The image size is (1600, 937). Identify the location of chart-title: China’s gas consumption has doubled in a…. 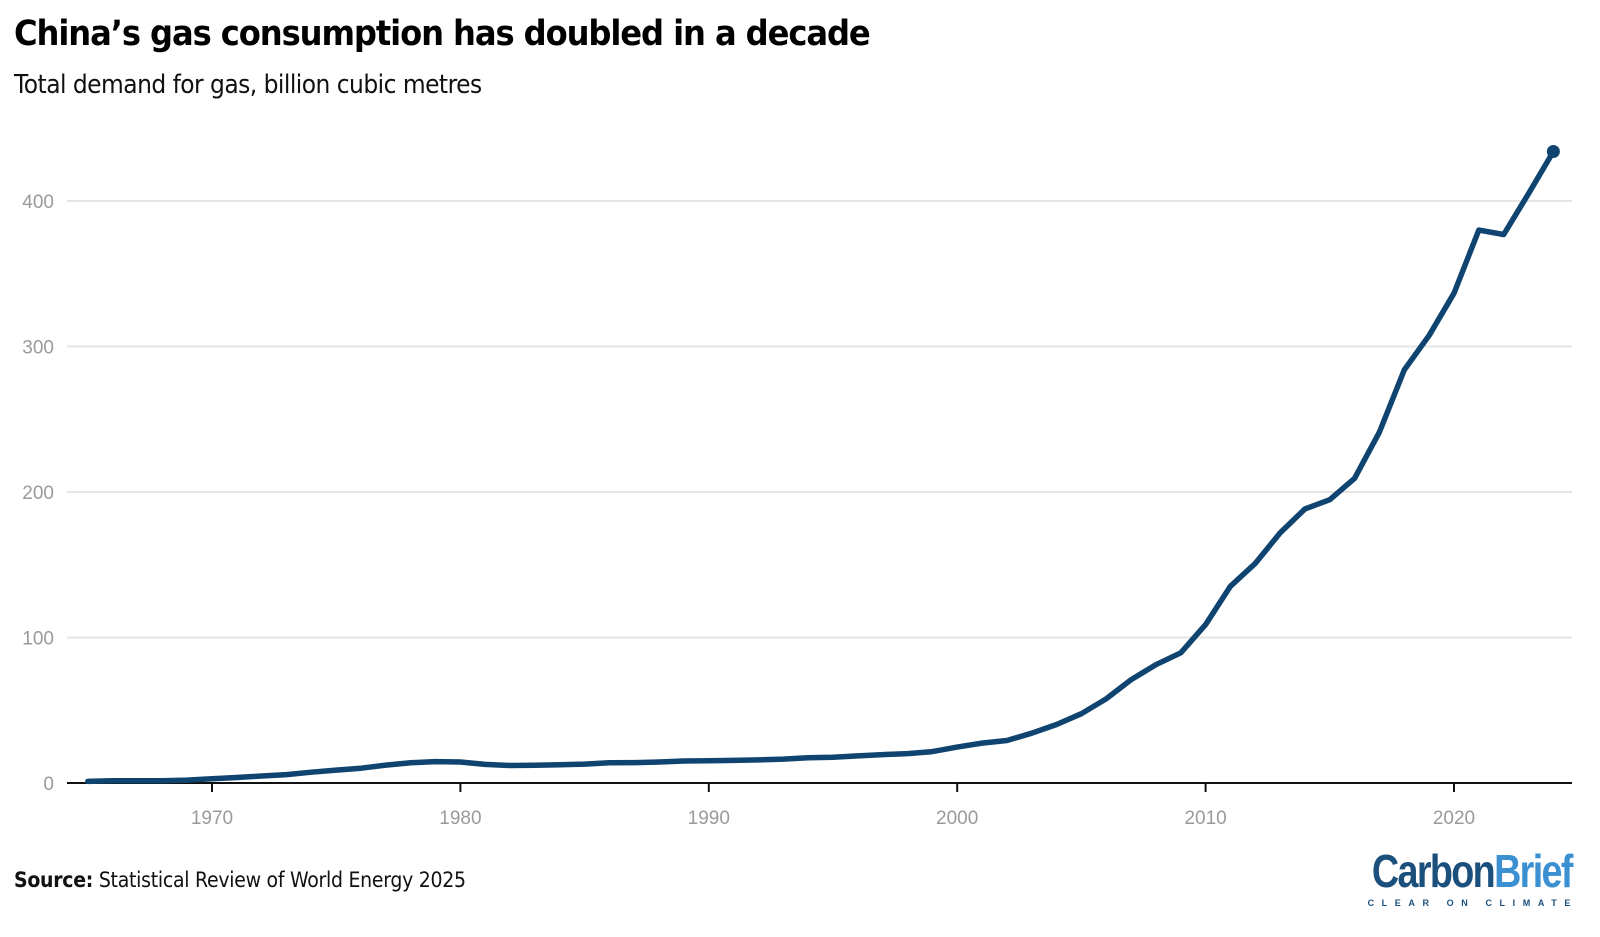
(442, 34).